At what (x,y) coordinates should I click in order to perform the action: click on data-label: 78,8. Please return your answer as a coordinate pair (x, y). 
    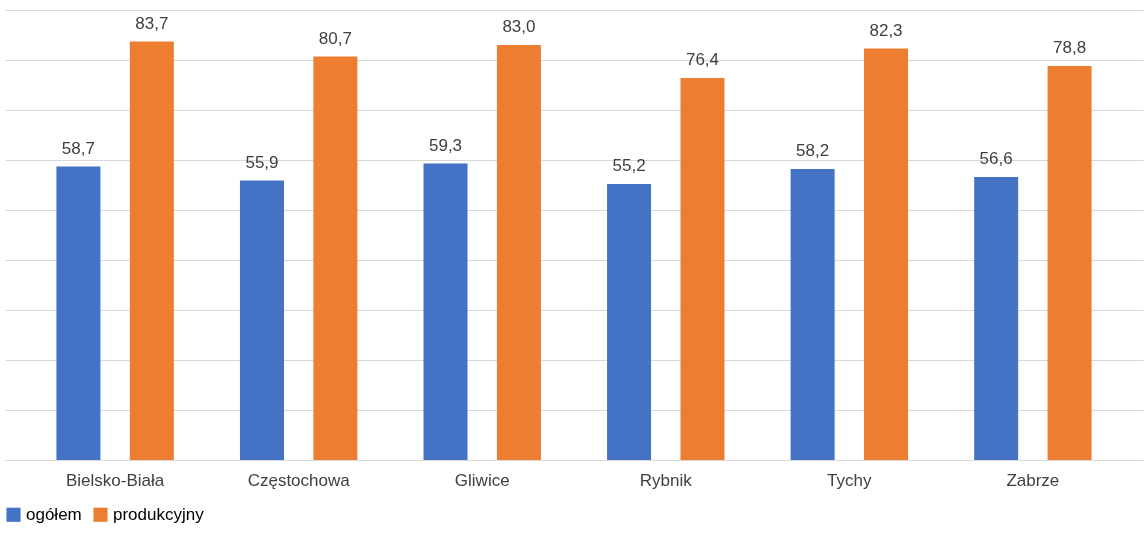
    Looking at the image, I should click on (1070, 47).